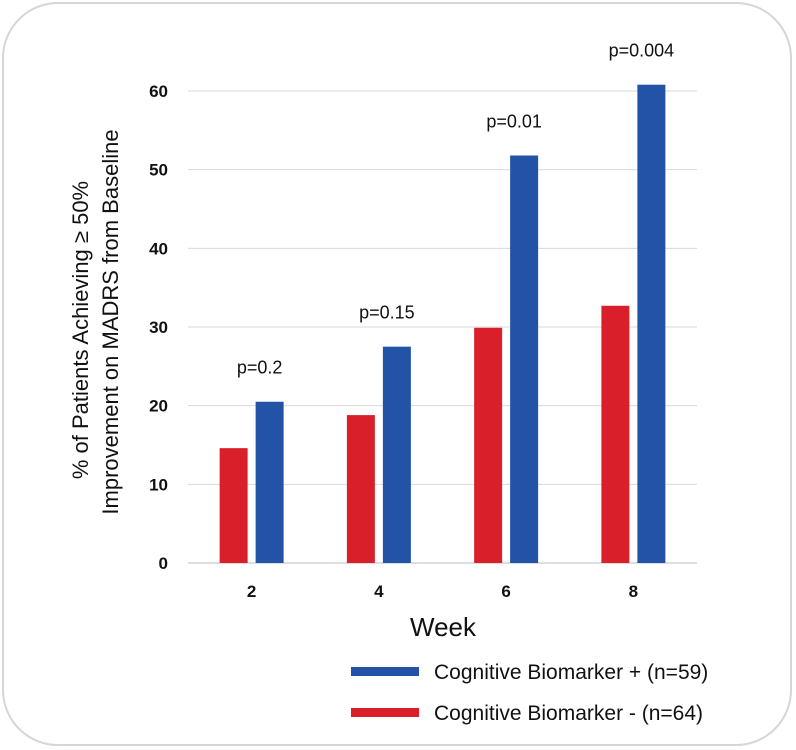 The width and height of the screenshot is (796, 750). What do you see at coordinates (158, 248) in the screenshot?
I see `y-tick-label: 40` at bounding box center [158, 248].